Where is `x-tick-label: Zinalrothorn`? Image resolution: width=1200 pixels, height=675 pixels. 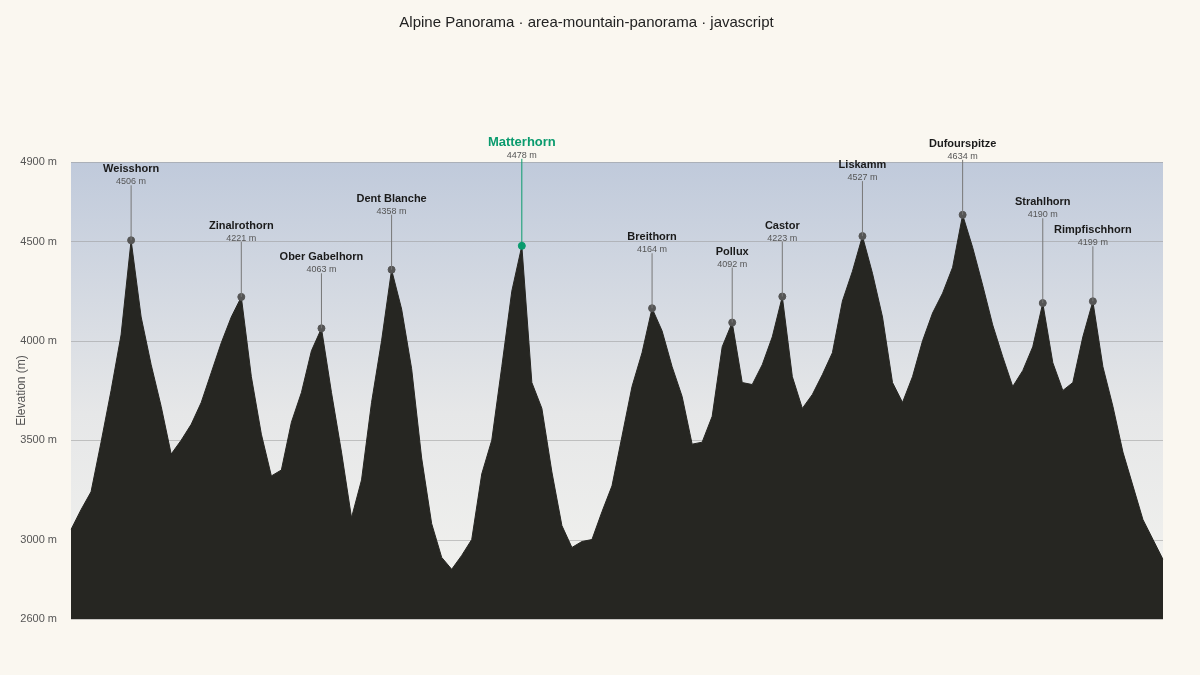 x-tick-label: Zinalrothorn is located at coordinates (241, 224).